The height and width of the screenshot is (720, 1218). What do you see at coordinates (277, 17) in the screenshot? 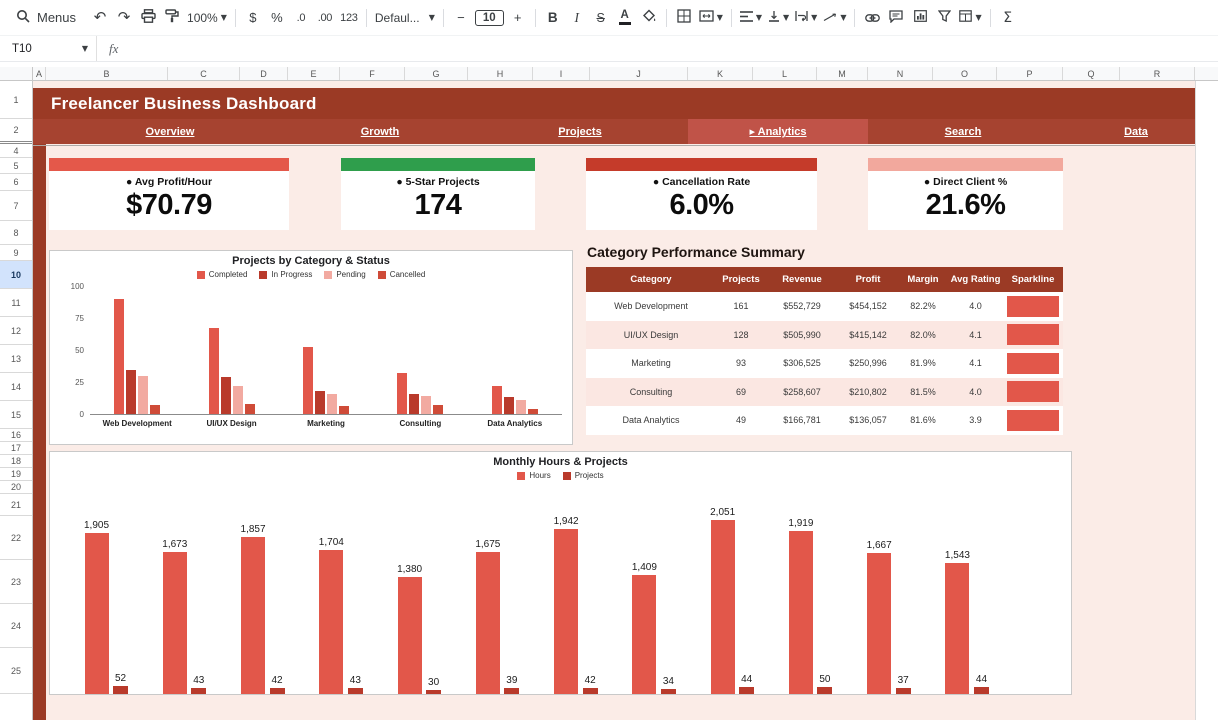
I see `percent-format-button: %` at bounding box center [277, 17].